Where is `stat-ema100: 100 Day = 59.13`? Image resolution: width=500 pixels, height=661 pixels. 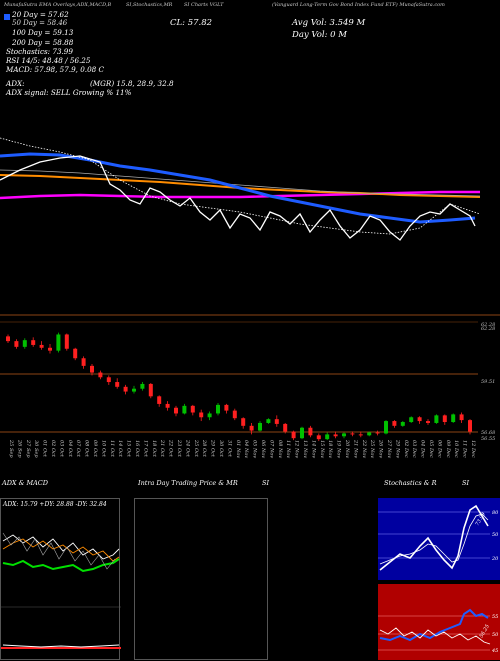
stat-ema100: 100 Day = 59.13 is located at coordinates (43, 32).